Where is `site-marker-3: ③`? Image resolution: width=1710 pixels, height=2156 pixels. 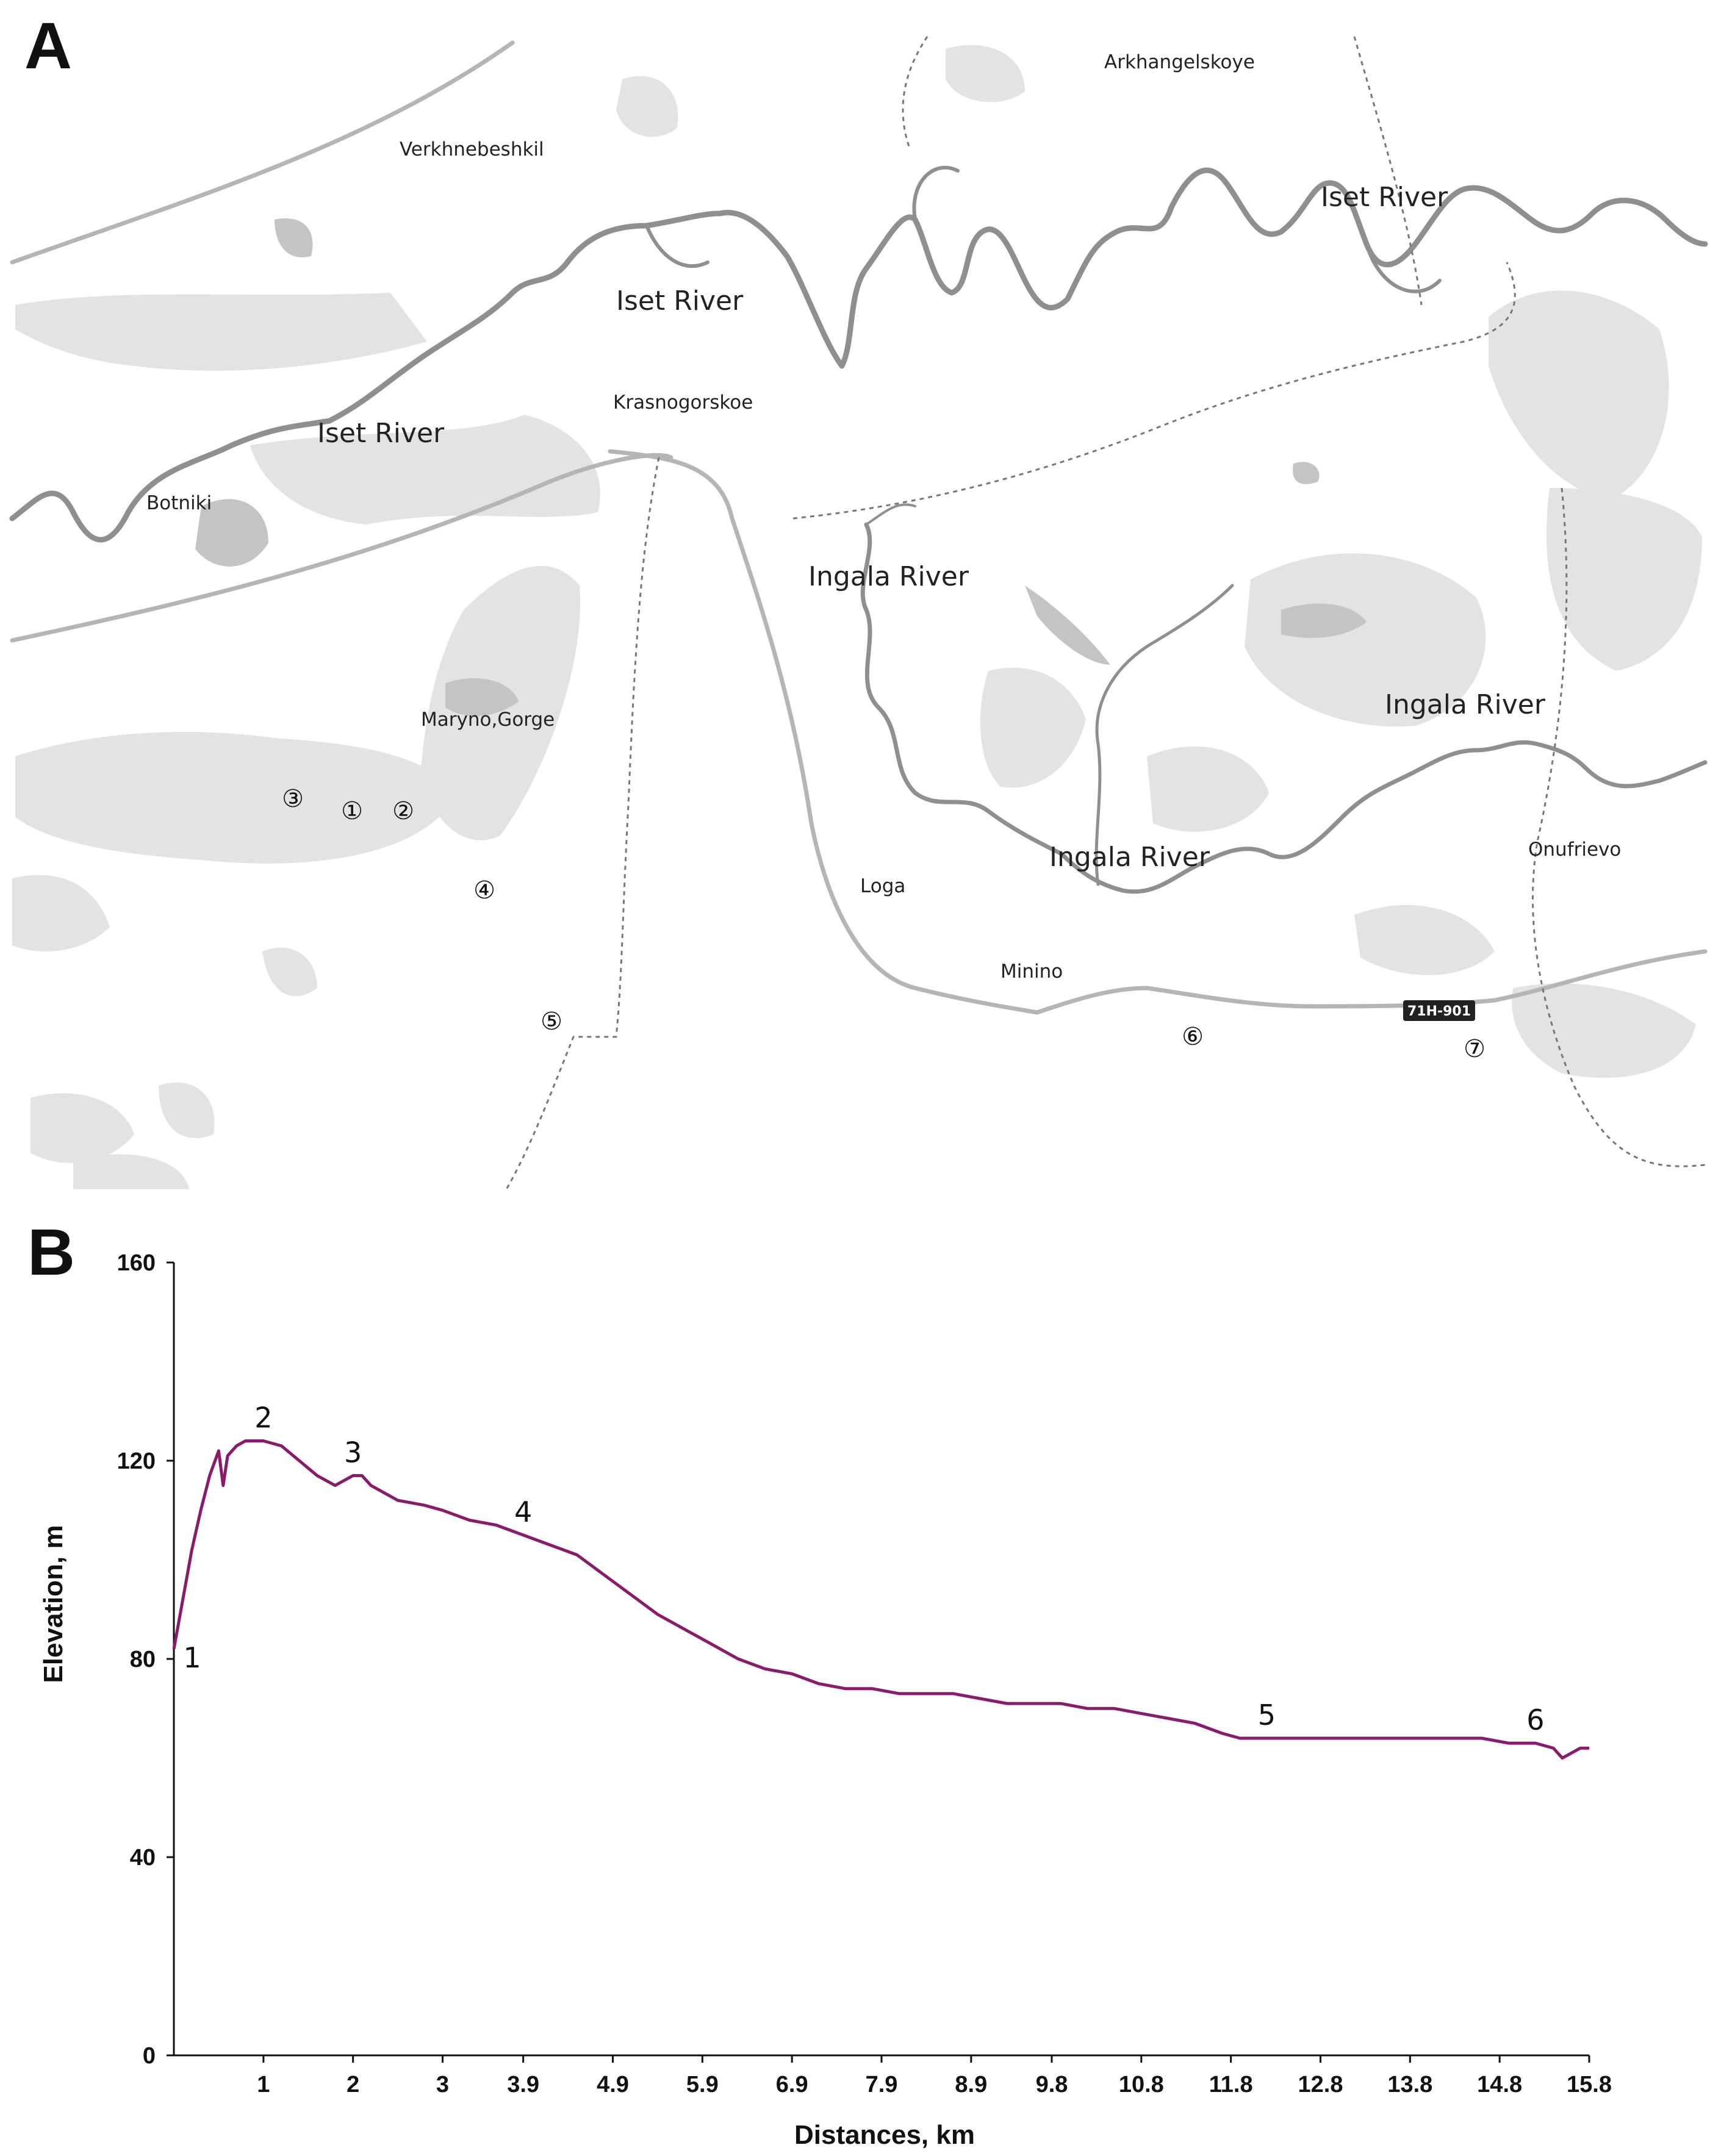
site-marker-3: ③ is located at coordinates (293, 799).